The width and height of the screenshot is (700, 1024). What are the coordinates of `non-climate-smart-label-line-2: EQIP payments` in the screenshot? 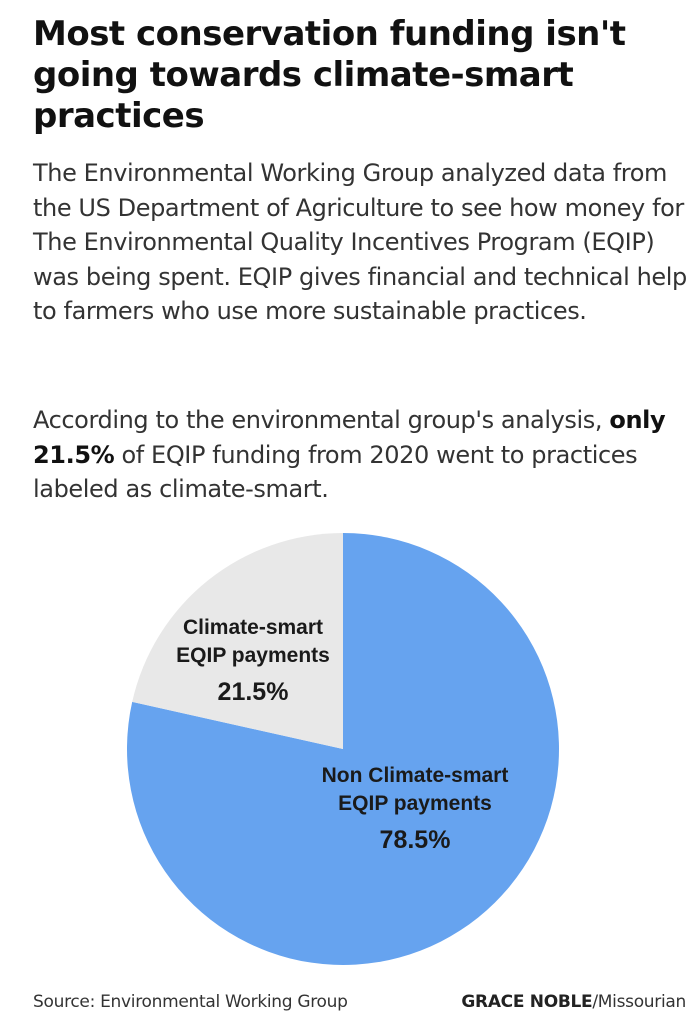 It's located at (415, 803).